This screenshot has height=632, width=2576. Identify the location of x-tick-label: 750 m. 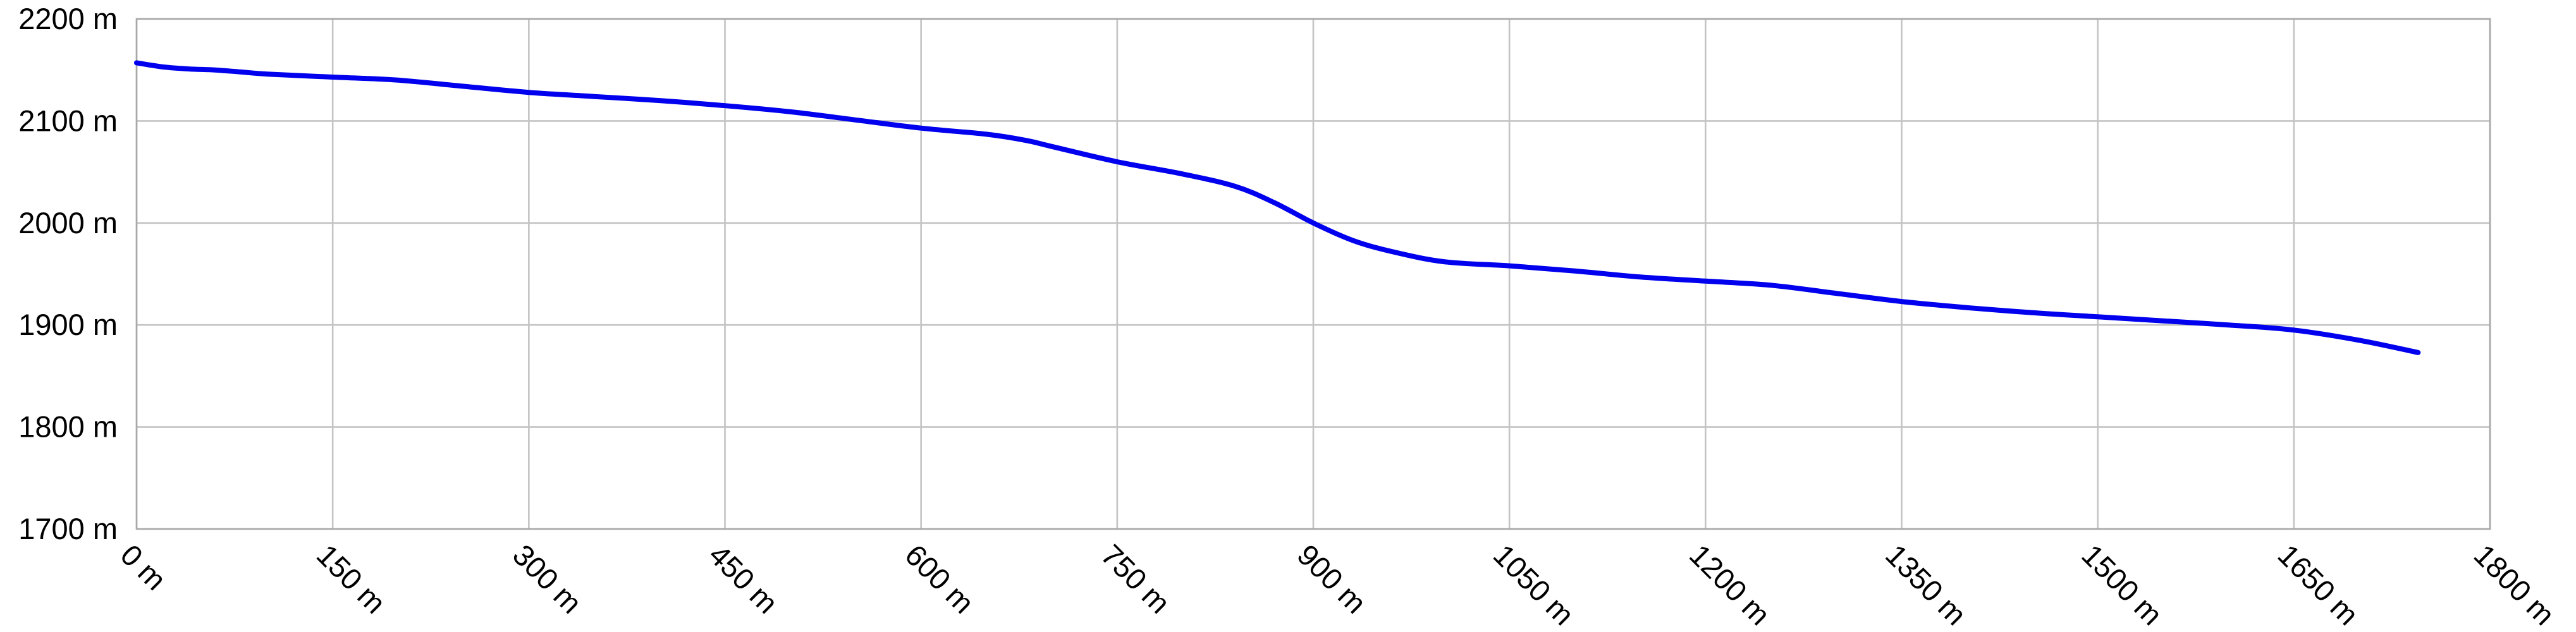
(1136, 579).